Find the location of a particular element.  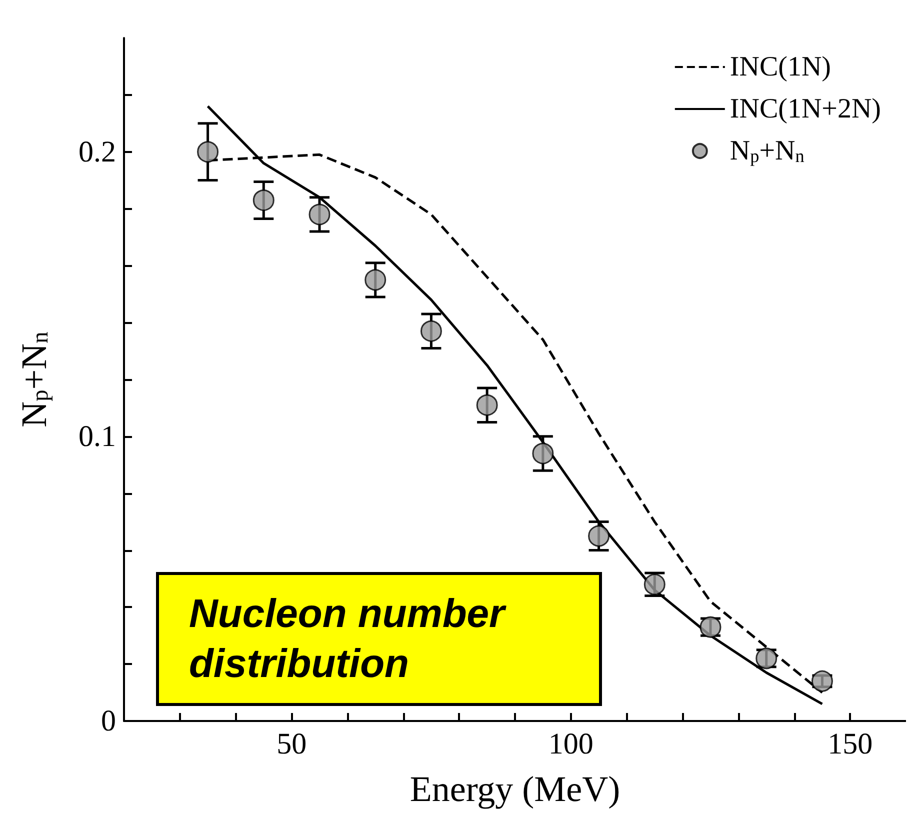

y-tick-label: 0.2 is located at coordinates (97, 151).